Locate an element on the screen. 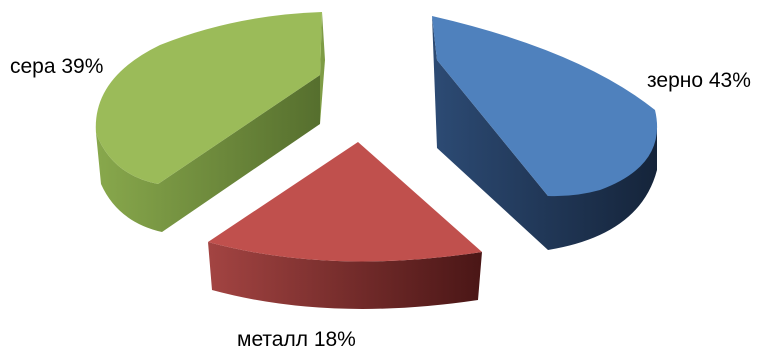 The width and height of the screenshot is (759, 354). slice-metall-side is located at coordinates (345, 275).